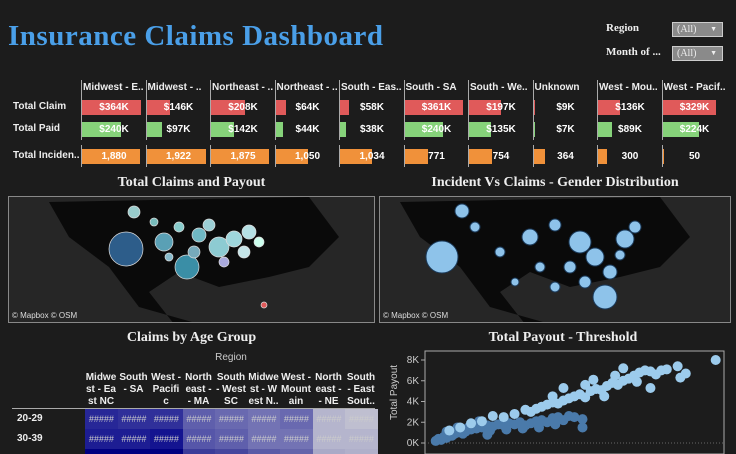 The image size is (736, 454). Describe the element at coordinates (555, 259) in the screenshot. I see `gender-distribution-map: © Mapbox © OSM` at that location.